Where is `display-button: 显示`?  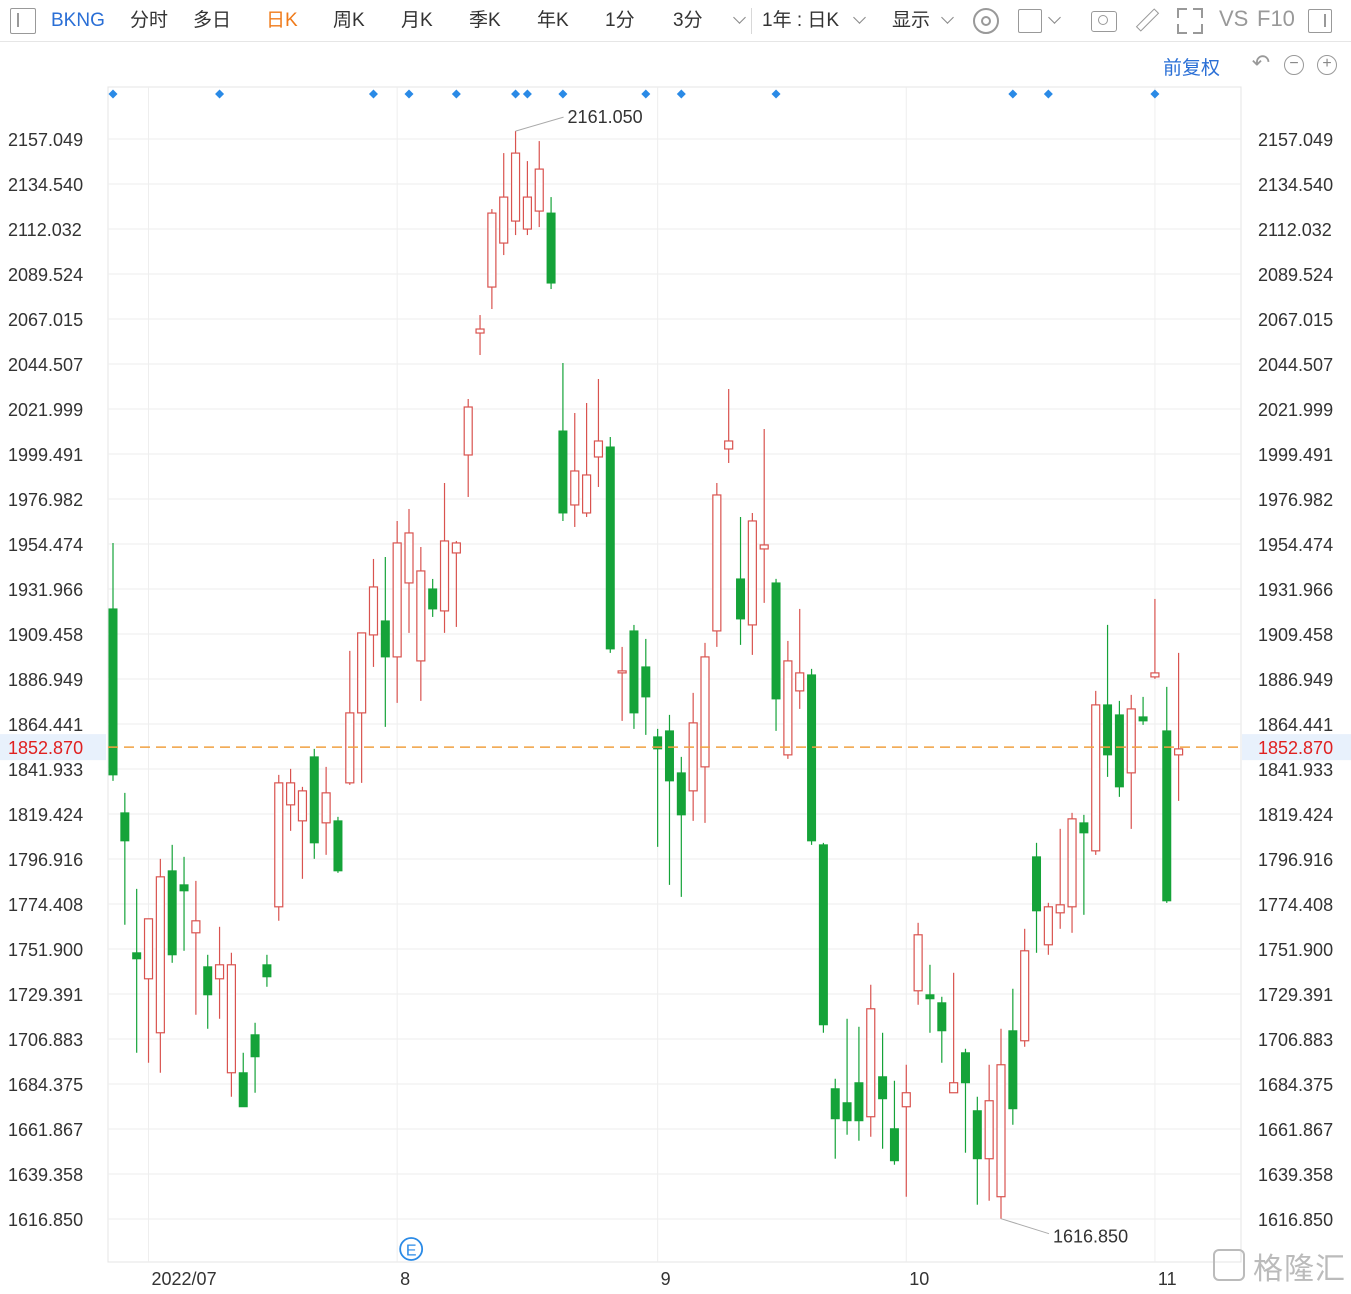 display-button: 显示 is located at coordinates (911, 20).